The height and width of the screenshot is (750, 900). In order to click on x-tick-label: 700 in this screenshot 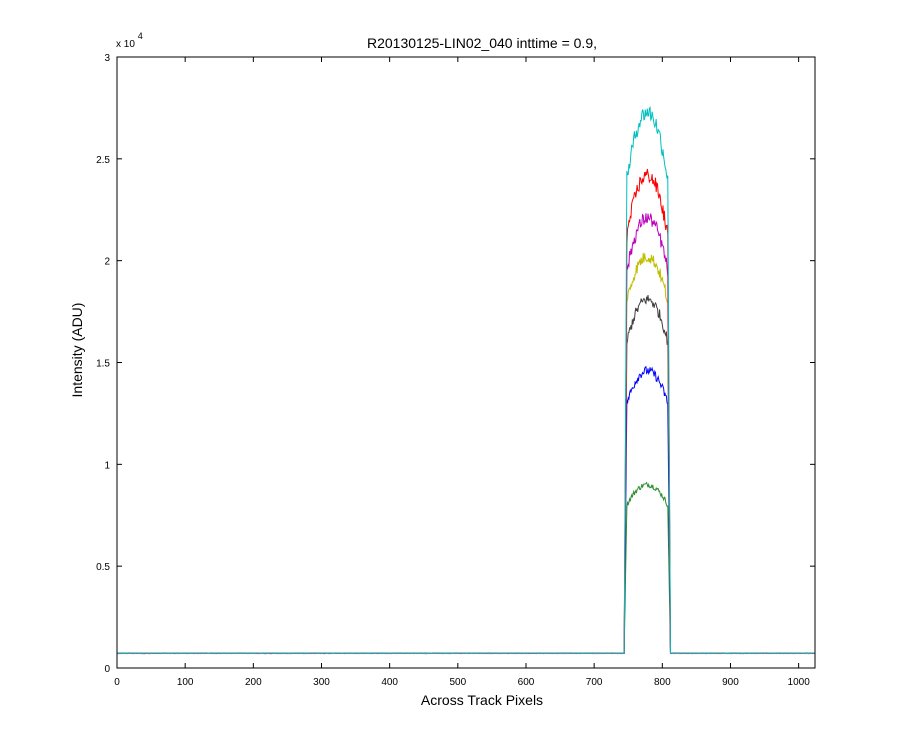, I will do `click(594, 682)`.